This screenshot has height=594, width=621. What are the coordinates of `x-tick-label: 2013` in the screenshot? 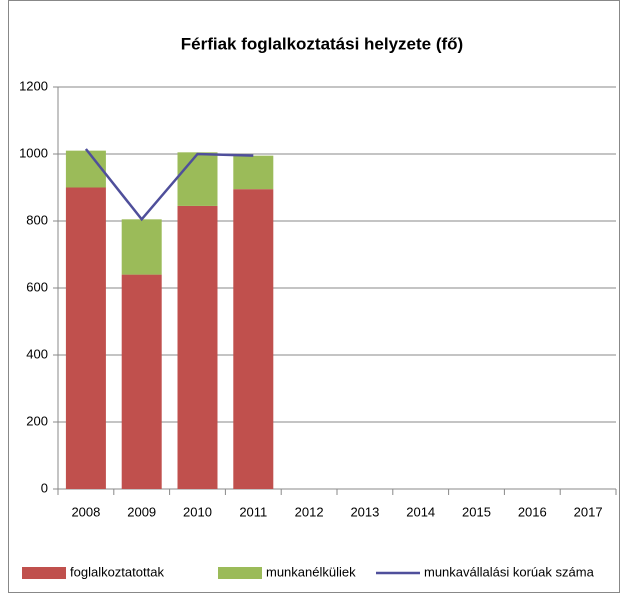 It's located at (364, 511).